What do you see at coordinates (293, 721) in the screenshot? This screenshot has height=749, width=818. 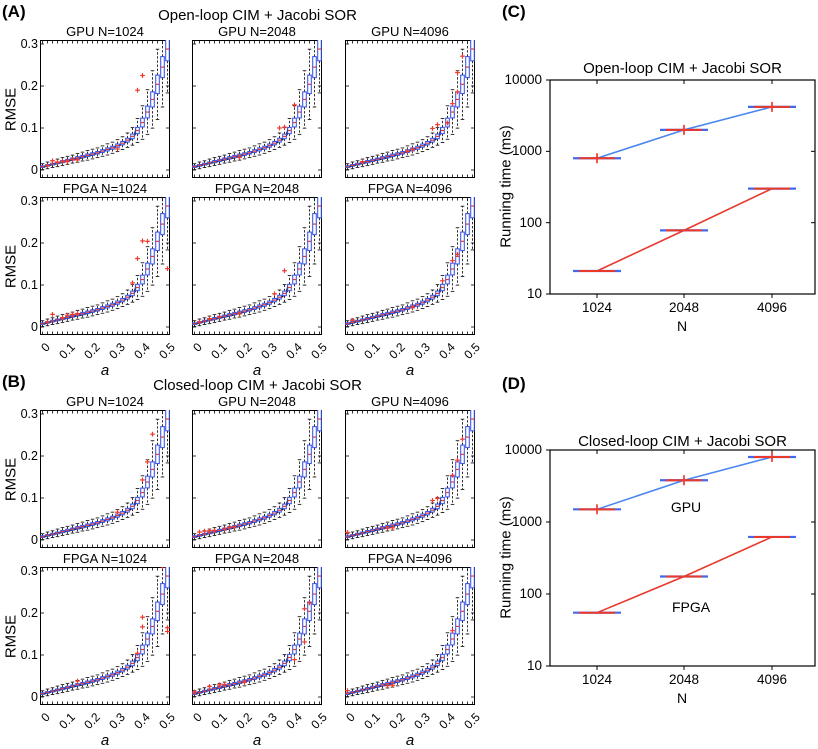 I see `rmse-xtick-B-1-4: 0.4` at bounding box center [293, 721].